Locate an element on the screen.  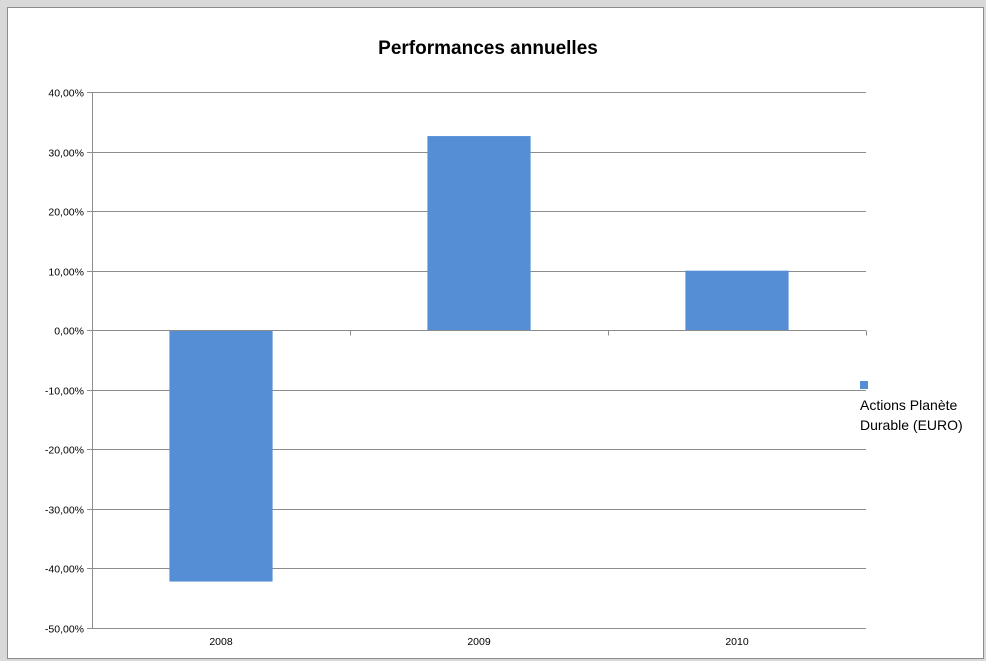
y-tick-label: 0,00% is located at coordinates (69, 332).